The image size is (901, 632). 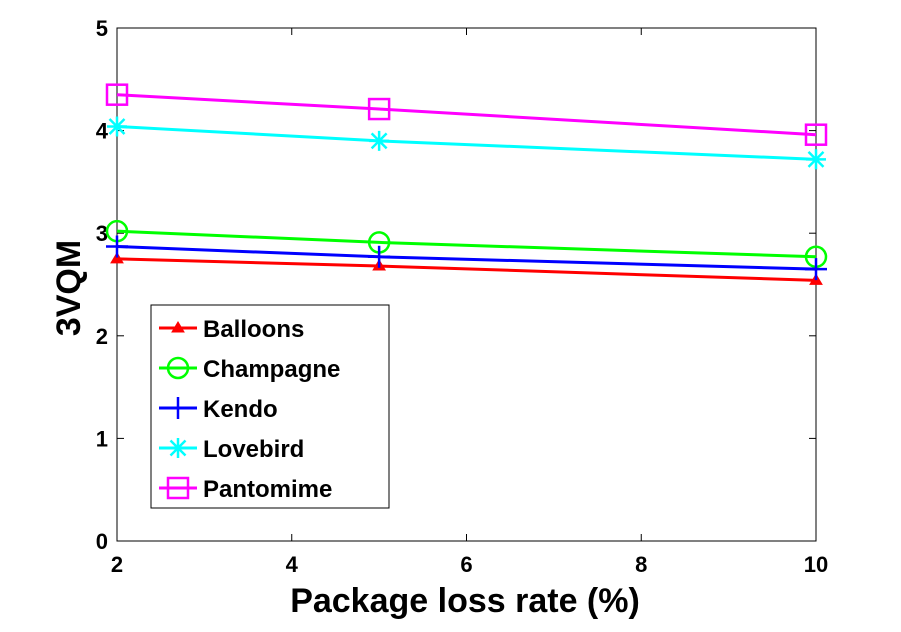 I want to click on series-pantomime, so click(x=466, y=114).